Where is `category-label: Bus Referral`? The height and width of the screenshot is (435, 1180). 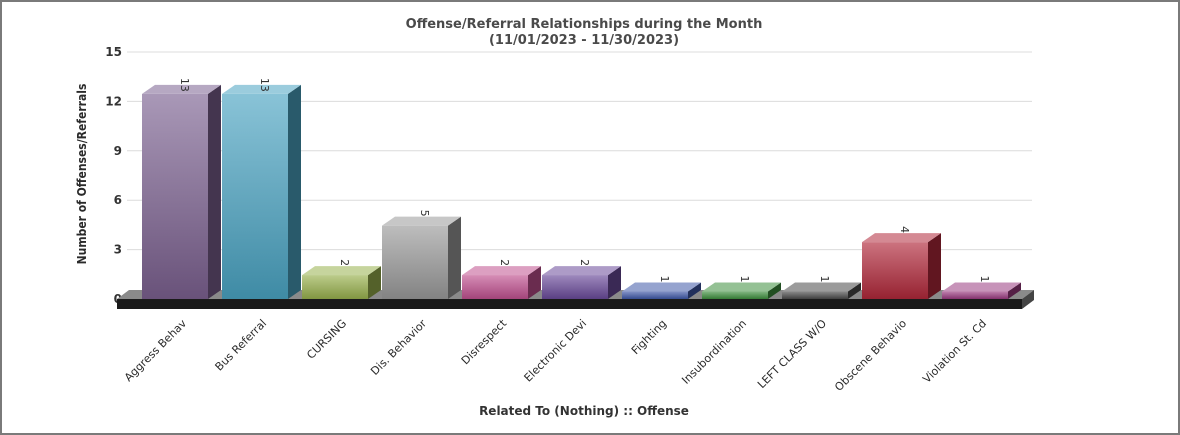
category-label: Bus Referral is located at coordinates (241, 345).